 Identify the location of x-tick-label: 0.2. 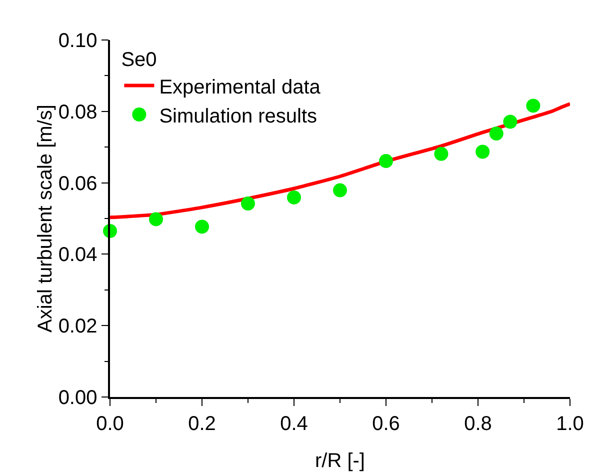
(202, 423).